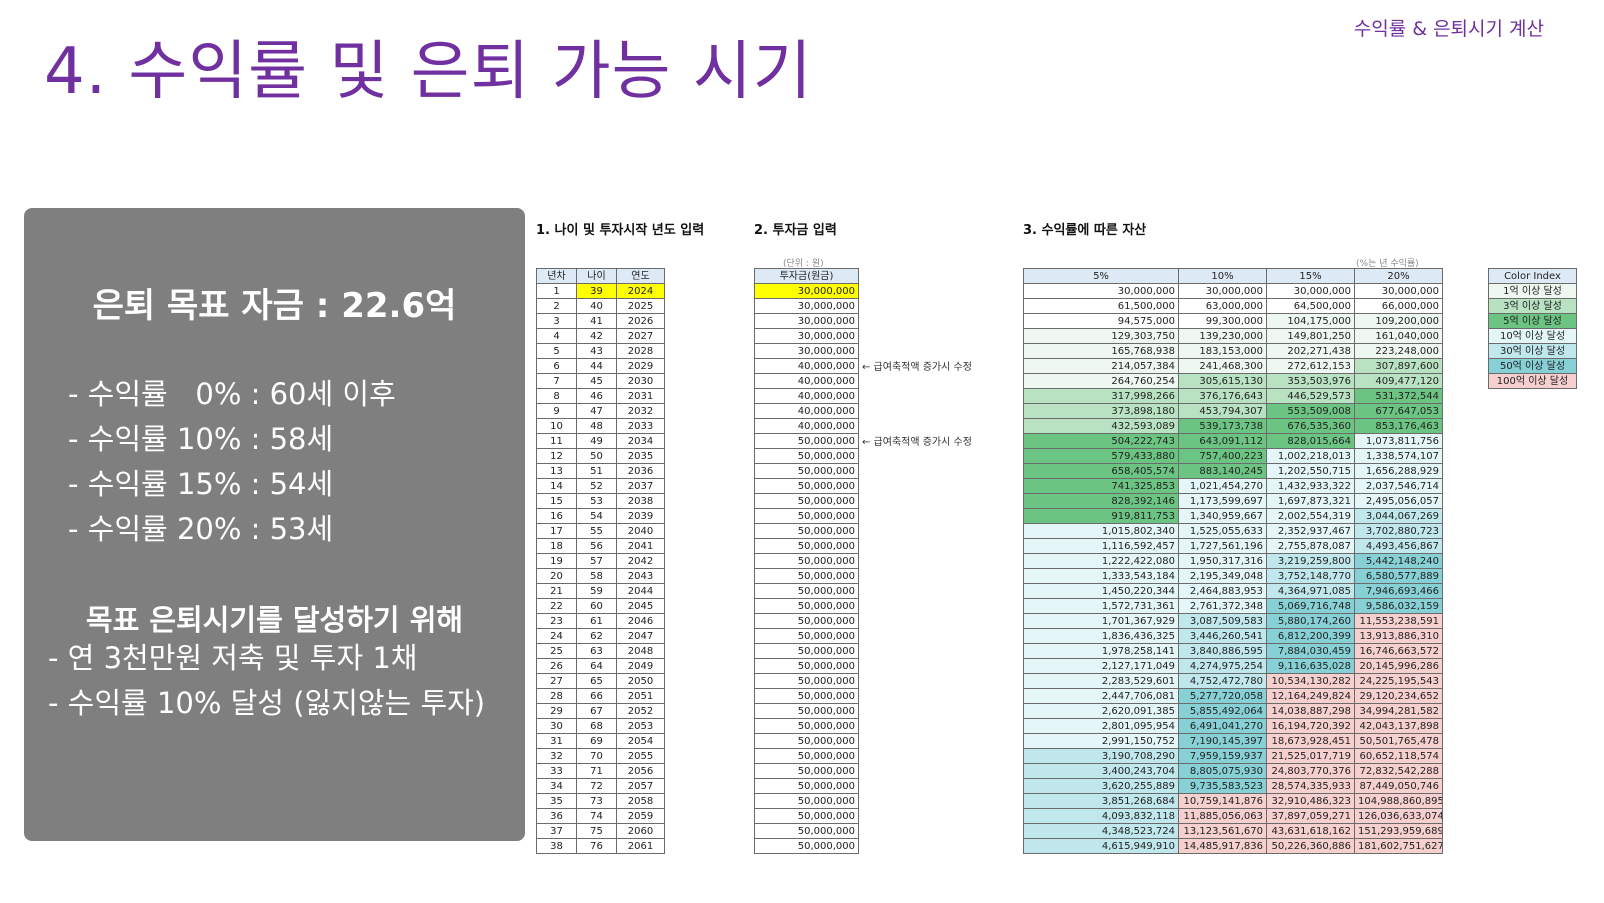 The height and width of the screenshot is (903, 1604). Describe the element at coordinates (600, 846) in the screenshot. I see `table-row: 38 76 2061` at that location.